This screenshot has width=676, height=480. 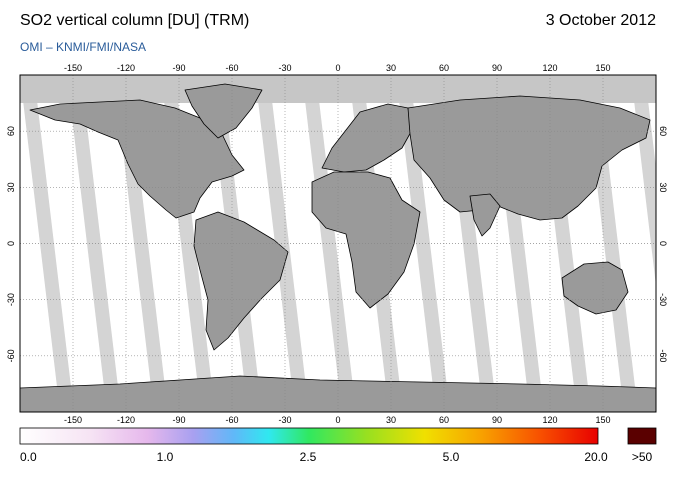 I want to click on lat-labels-left: 60 30 0 -30 -60, so click(x=11, y=244).